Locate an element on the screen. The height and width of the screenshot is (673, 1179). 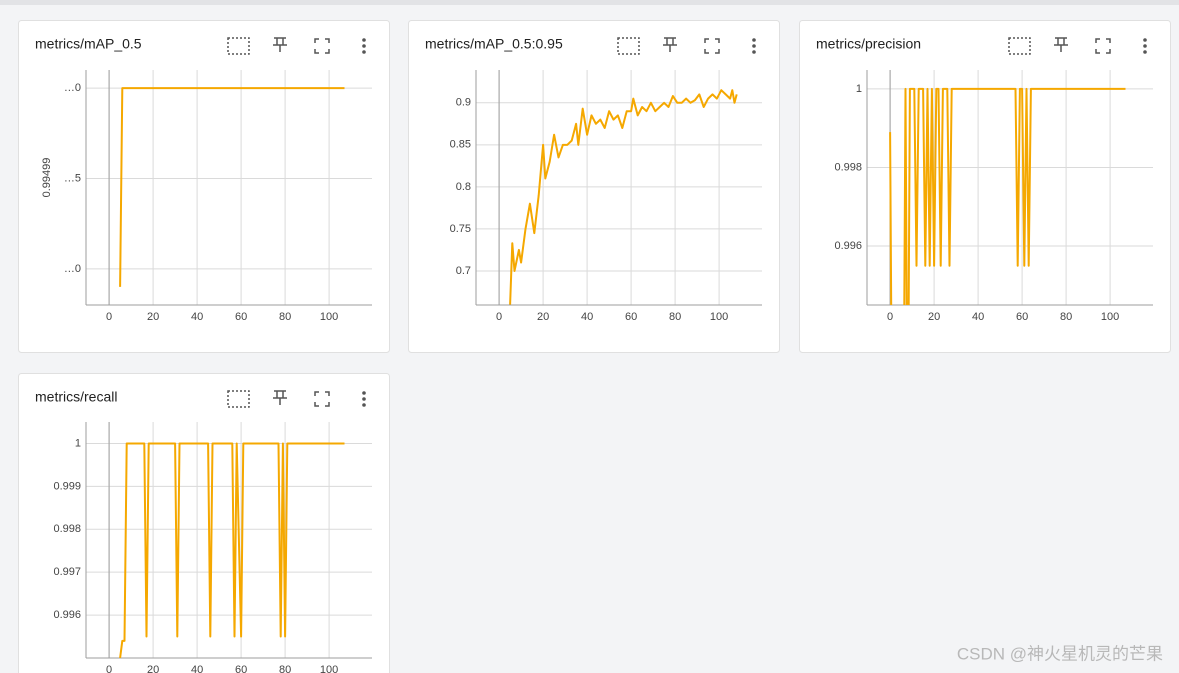
chart-title: metrics/mAP_0.5 is located at coordinates (88, 44).